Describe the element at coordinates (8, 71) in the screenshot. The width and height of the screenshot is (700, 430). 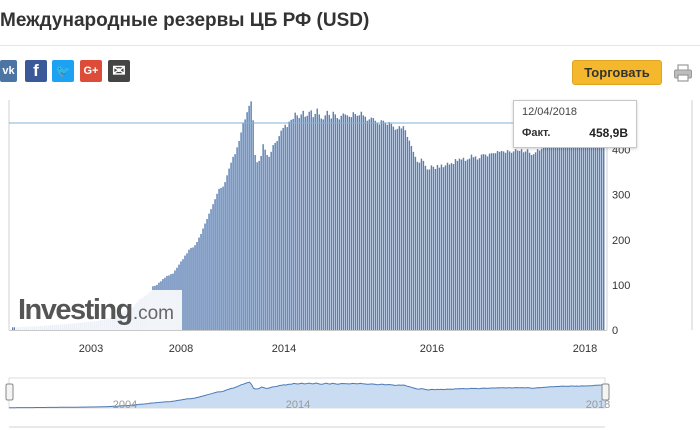
I see `vk-share-button: vk` at that location.